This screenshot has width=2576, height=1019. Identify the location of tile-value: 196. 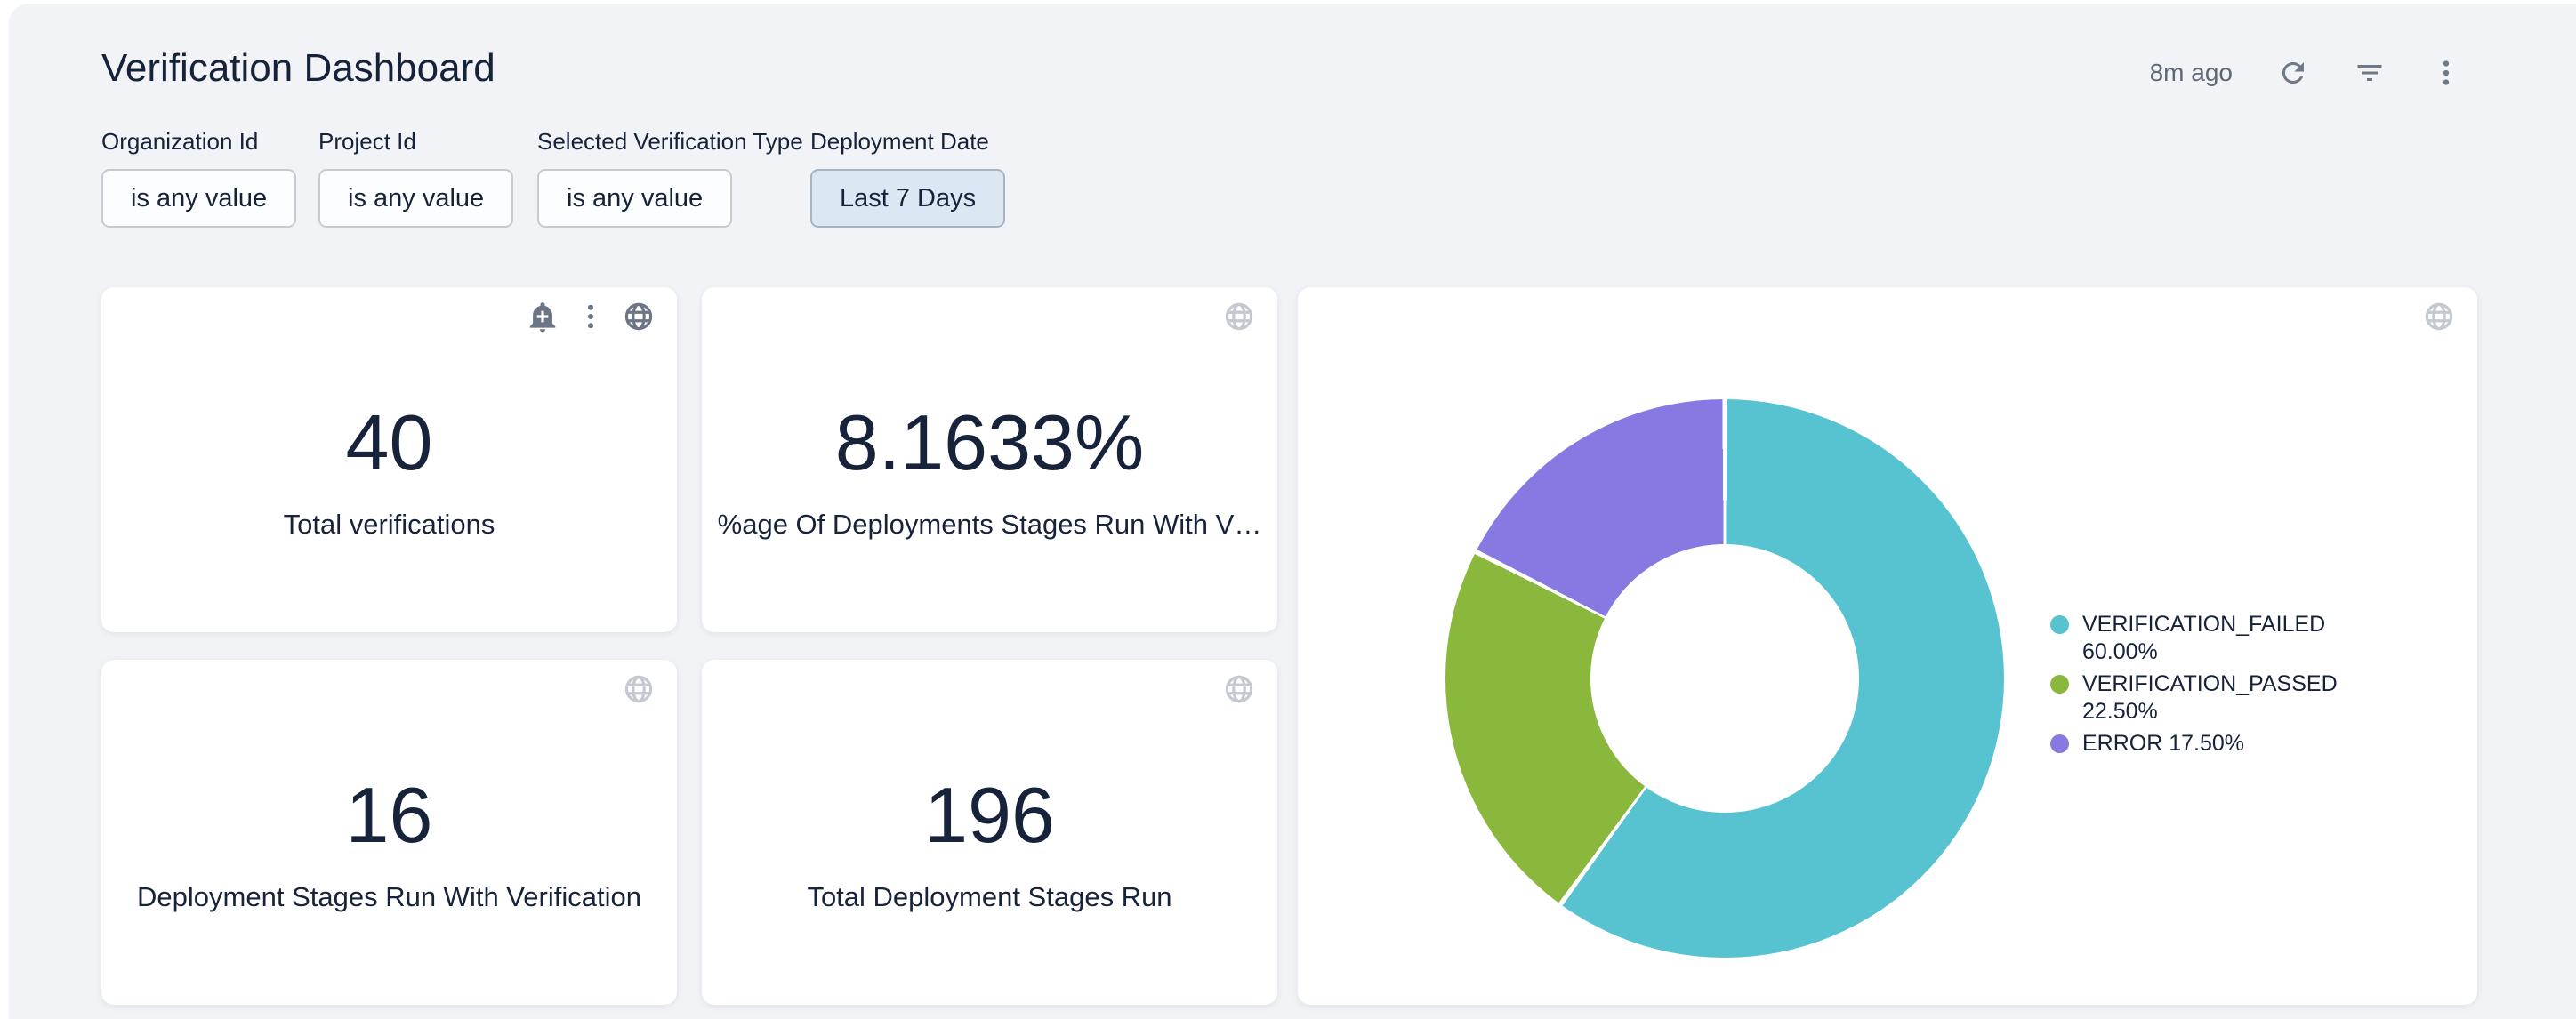
(989, 815).